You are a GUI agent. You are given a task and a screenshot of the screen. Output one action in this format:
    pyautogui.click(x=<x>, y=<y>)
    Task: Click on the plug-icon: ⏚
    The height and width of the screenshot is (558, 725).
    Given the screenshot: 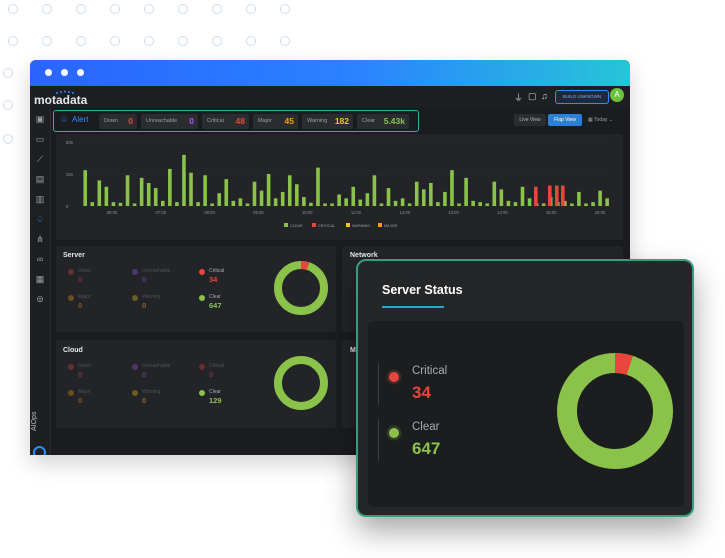 What is the action you would take?
    pyautogui.click(x=519, y=98)
    